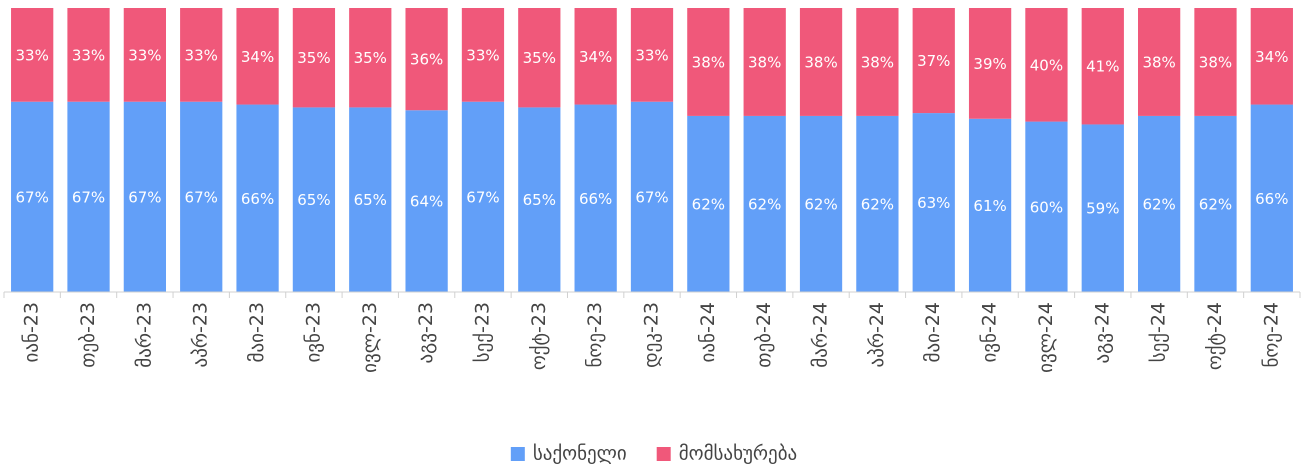 This screenshot has width=1308, height=470. Describe the element at coordinates (764, 335) in the screenshot. I see `x-tick-label: თებ-24` at that location.